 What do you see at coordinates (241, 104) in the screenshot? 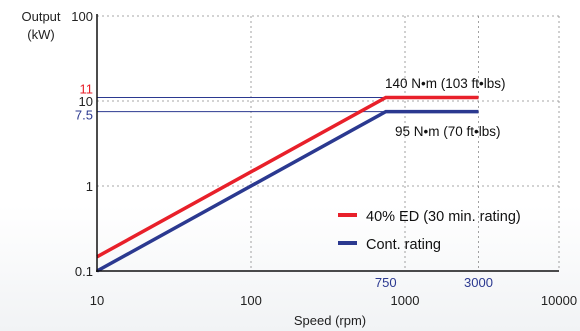
I see `reference-lines` at bounding box center [241, 104].